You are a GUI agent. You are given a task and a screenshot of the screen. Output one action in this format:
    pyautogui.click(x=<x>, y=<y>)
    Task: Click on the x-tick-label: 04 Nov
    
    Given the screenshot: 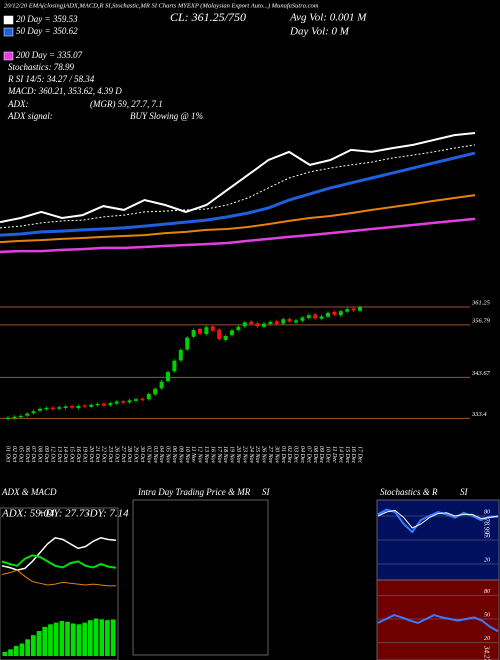 What is the action you would take?
    pyautogui.click(x=161, y=455)
    